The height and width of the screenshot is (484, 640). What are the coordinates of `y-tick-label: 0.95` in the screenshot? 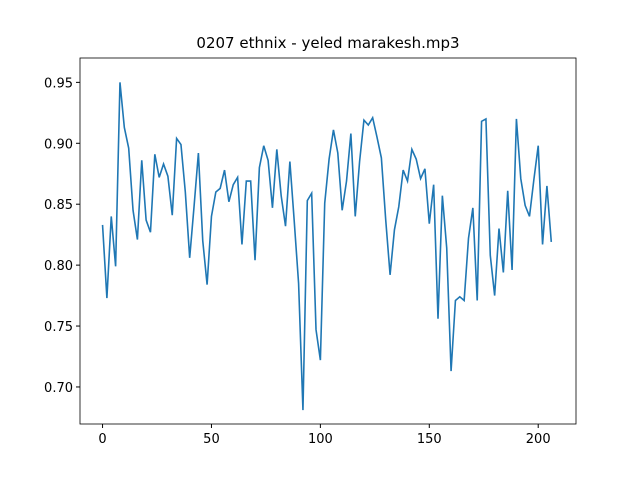 It's located at (58, 83).